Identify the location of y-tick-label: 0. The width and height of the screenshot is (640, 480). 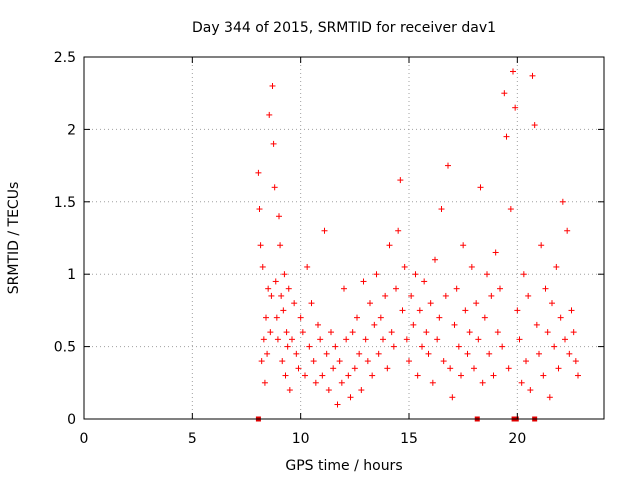
(71, 420).